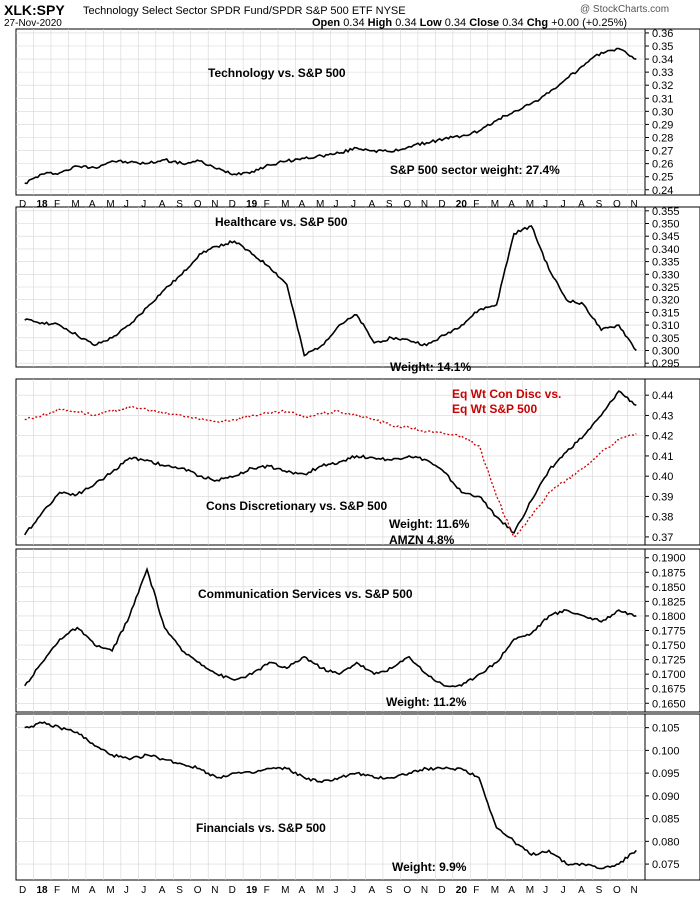 This screenshot has height=900, width=700. I want to click on y-tick-label: 0.355, so click(666, 212).